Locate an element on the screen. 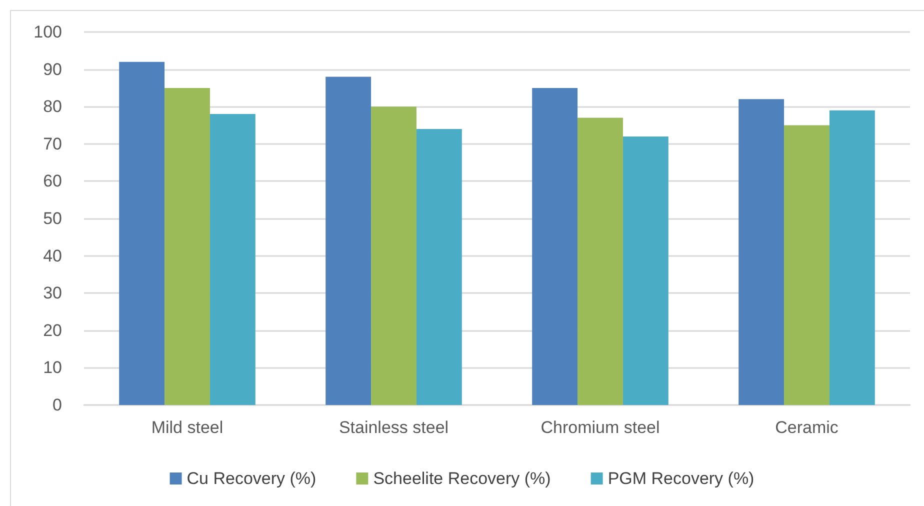 The image size is (924, 506). y-tick-label: 30 is located at coordinates (52, 293).